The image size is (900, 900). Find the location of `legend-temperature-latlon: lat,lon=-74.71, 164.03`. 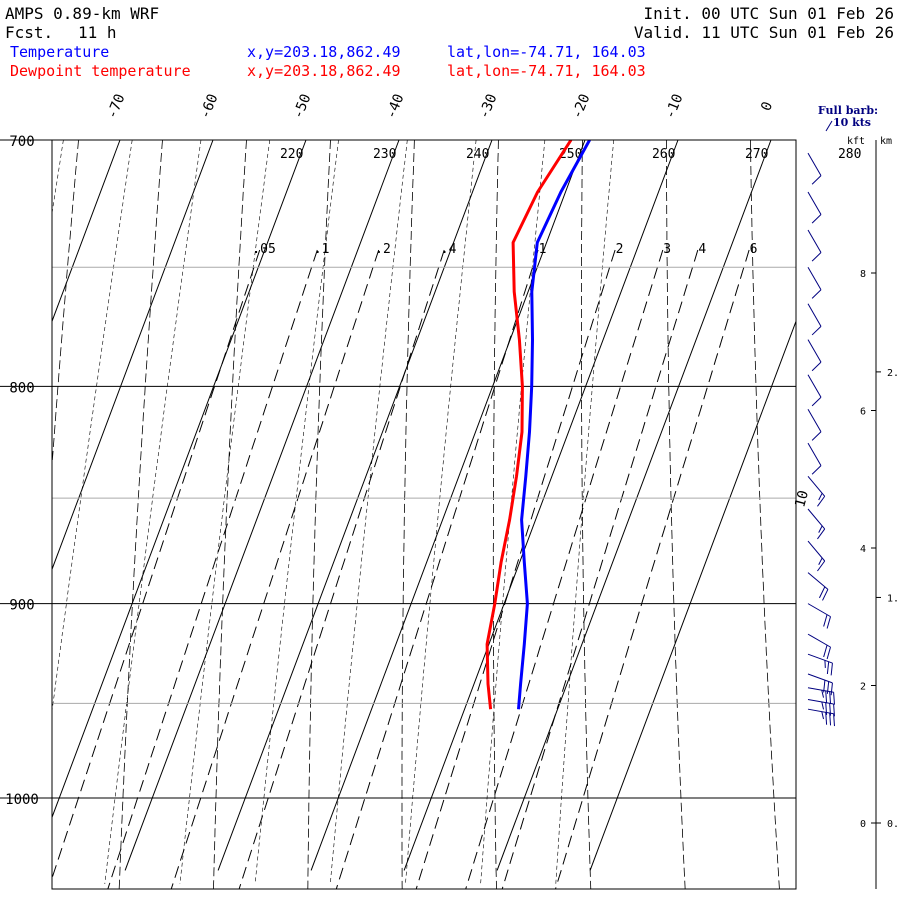

legend-temperature-latlon: lat,lon=-74.71, 164.03 is located at coordinates (546, 52).